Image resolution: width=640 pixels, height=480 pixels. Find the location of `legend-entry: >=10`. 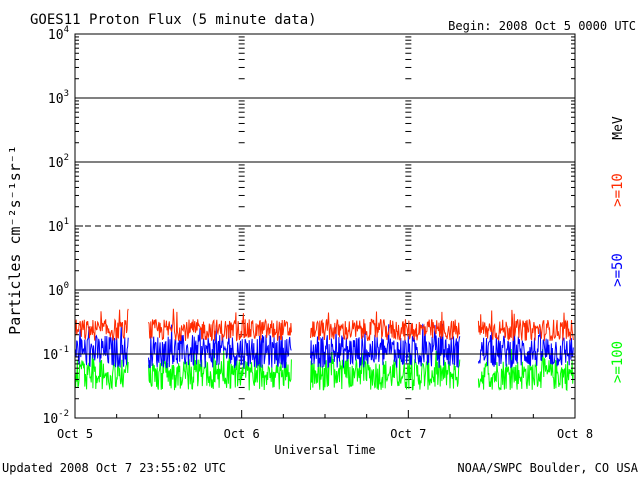

legend-entry: >=10 is located at coordinates (618, 190).